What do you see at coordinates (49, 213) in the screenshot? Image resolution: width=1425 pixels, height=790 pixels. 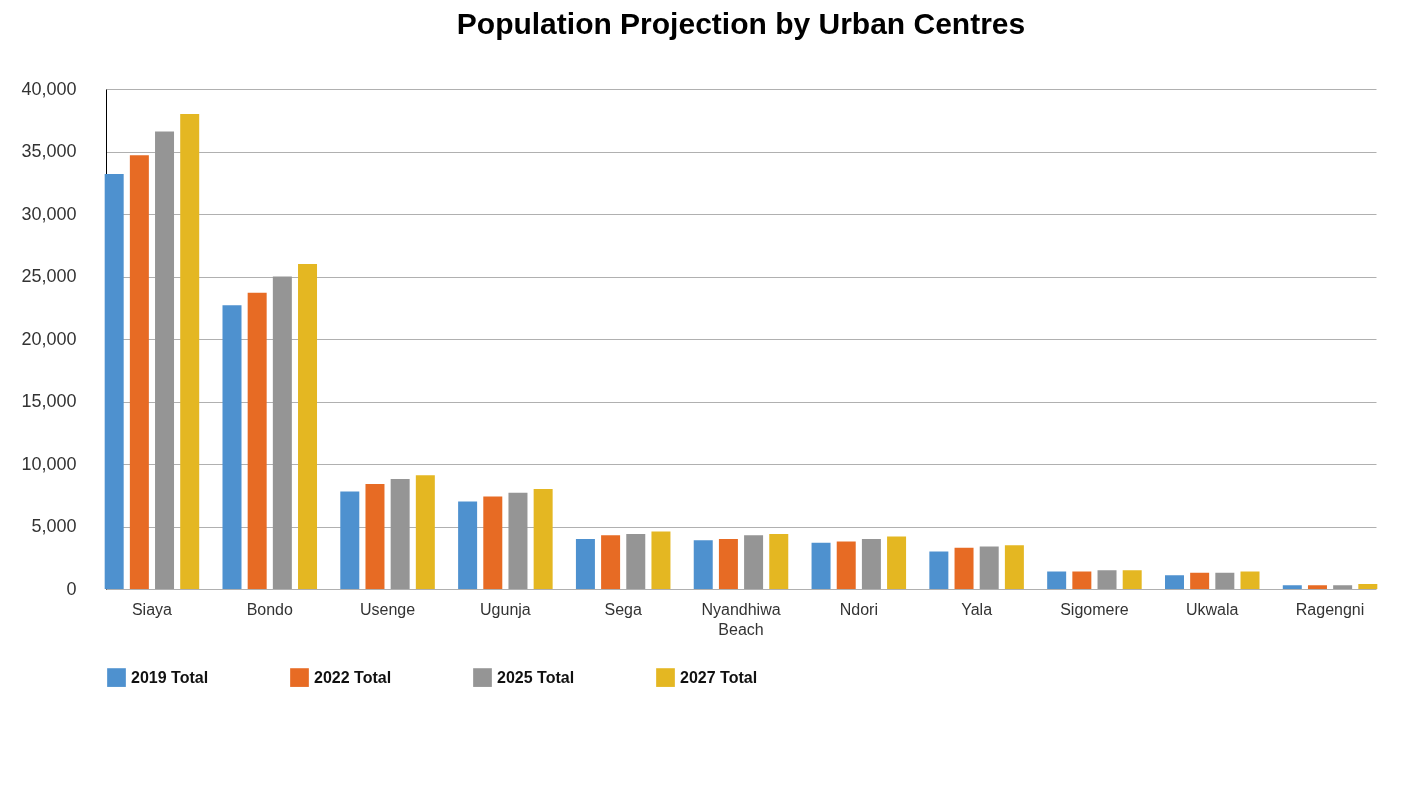 I see `y-tick-label: 30,000` at bounding box center [49, 213].